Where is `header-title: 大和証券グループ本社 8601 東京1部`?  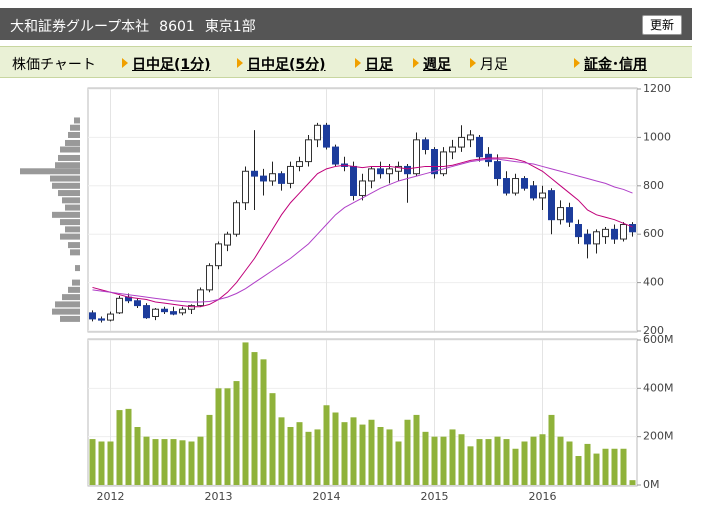 header-title: 大和証券グループ本社 8601 東京1部 is located at coordinates (138, 26).